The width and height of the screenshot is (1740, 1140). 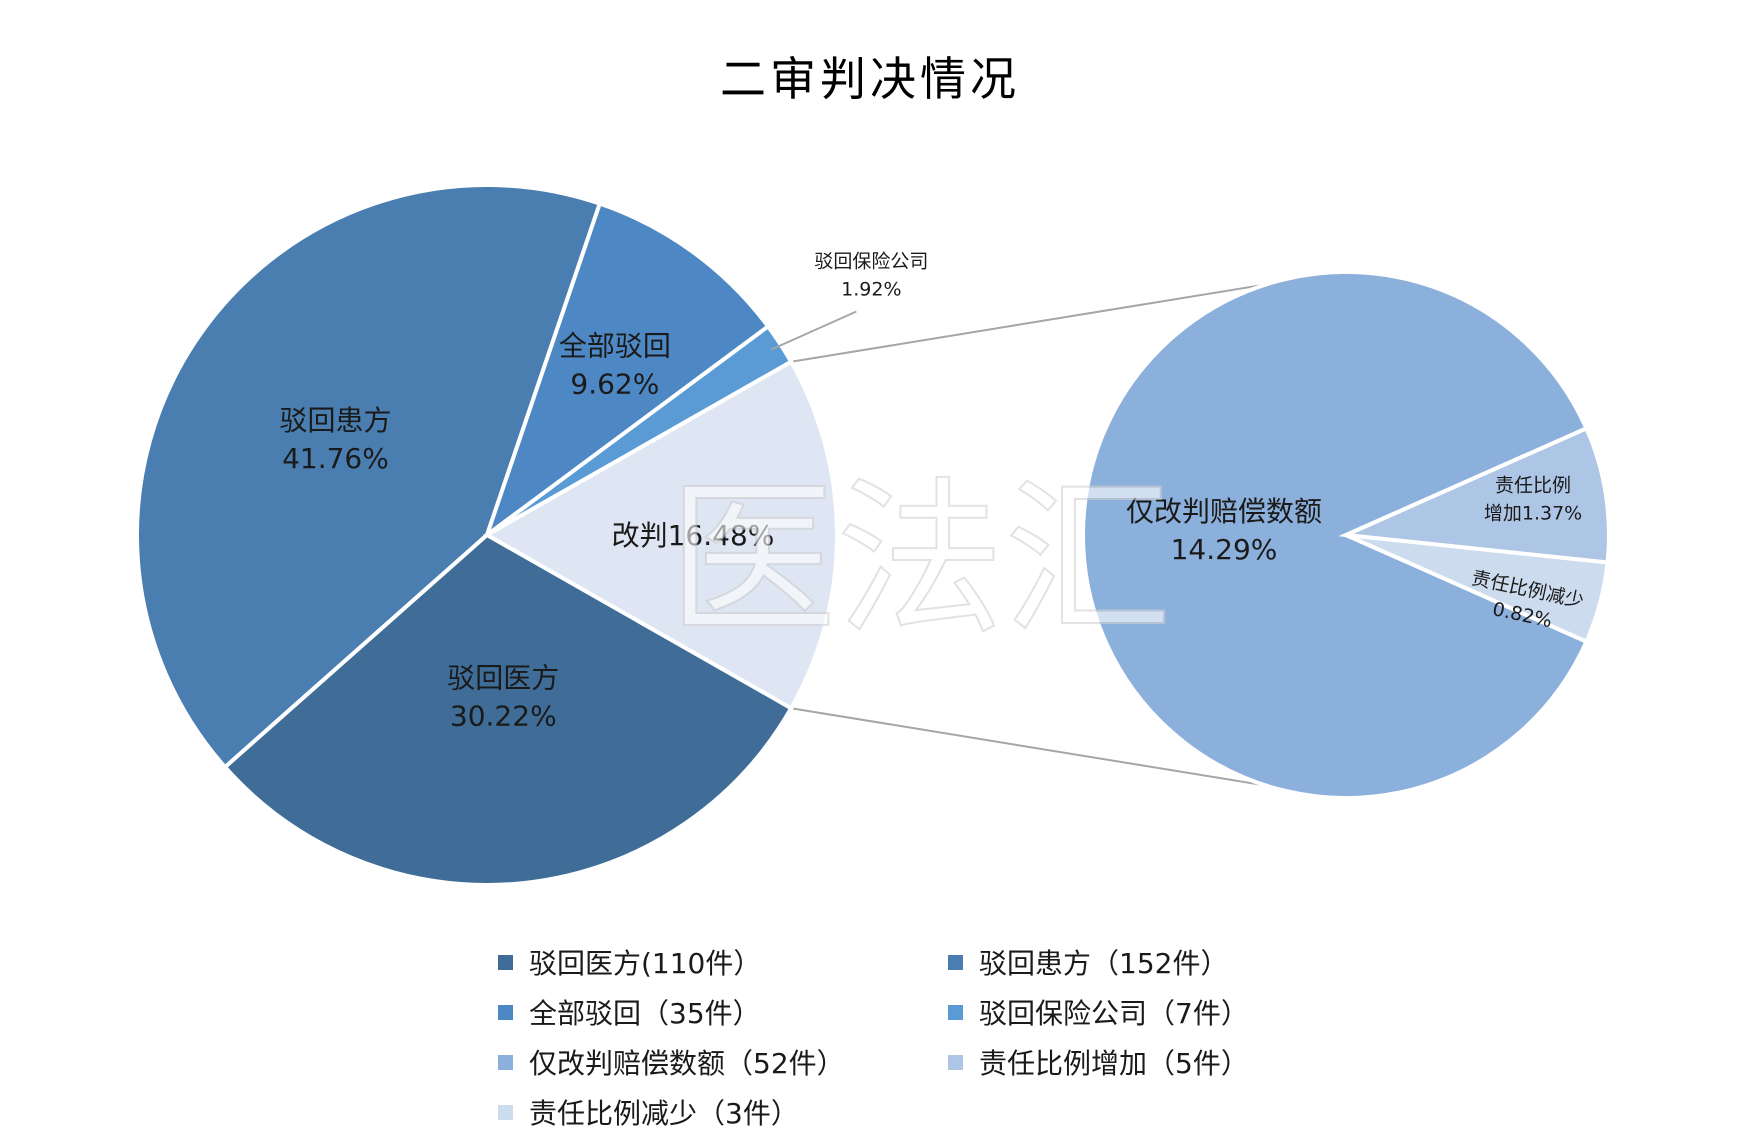 What do you see at coordinates (503, 697) in the screenshot?
I see `main-label-4: 驳回医方 30.22%` at bounding box center [503, 697].